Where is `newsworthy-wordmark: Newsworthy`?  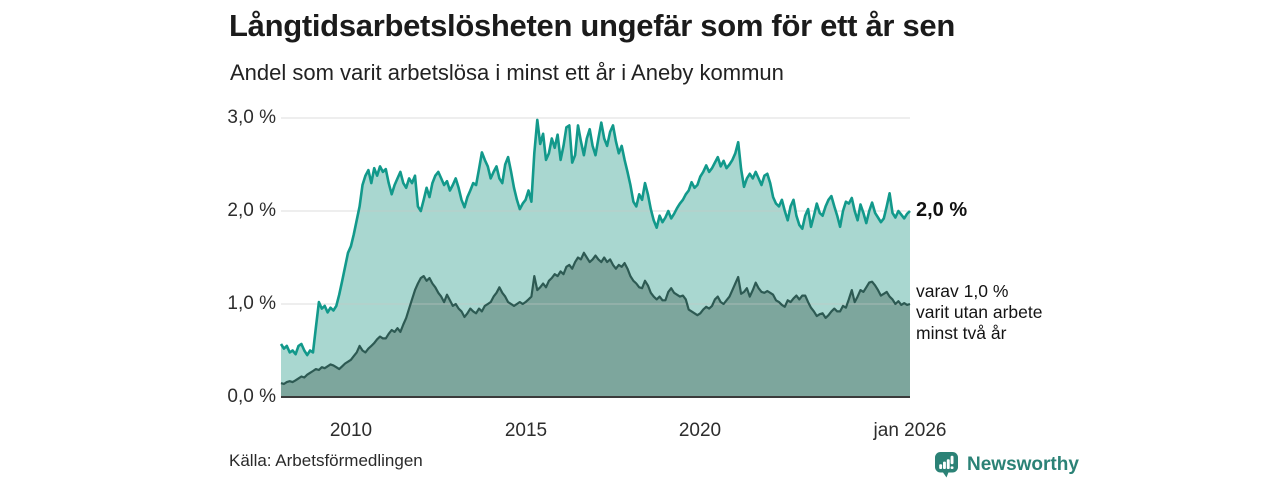
newsworthy-wordmark: Newsworthy is located at coordinates (1023, 464).